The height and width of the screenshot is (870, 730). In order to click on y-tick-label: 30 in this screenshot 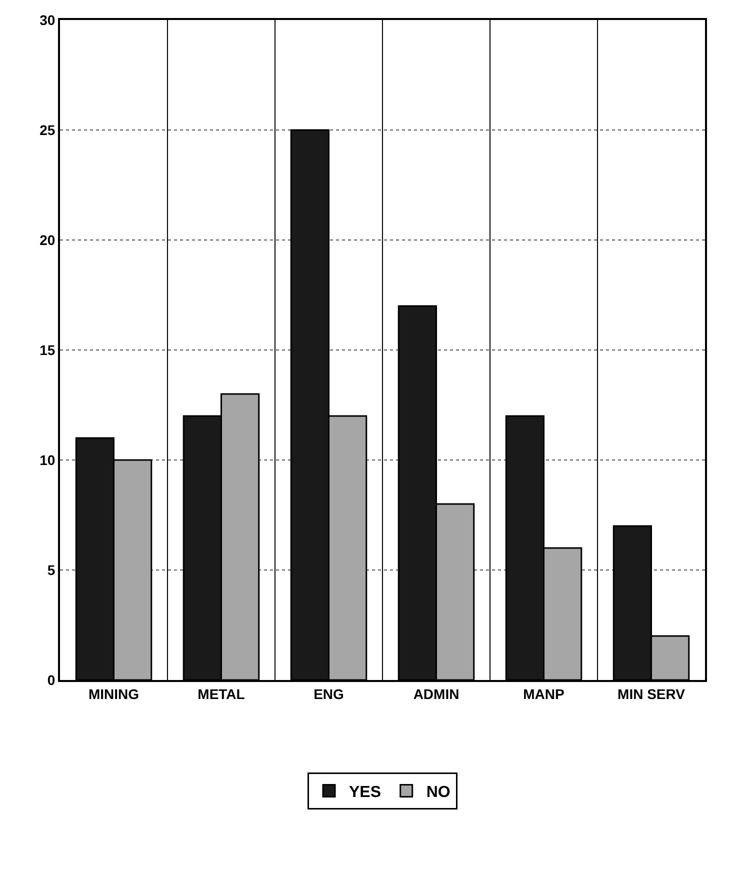, I will do `click(48, 20)`.